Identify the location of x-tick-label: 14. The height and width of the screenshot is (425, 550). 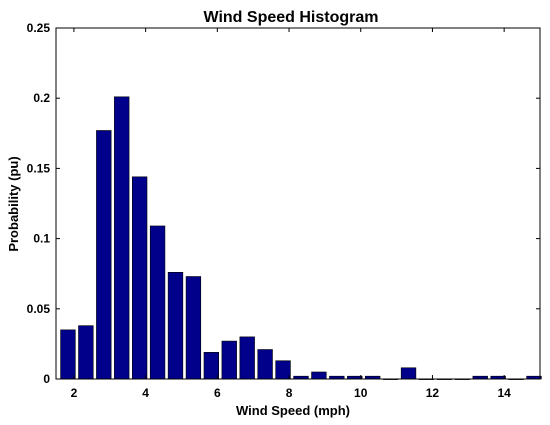
(504, 393).